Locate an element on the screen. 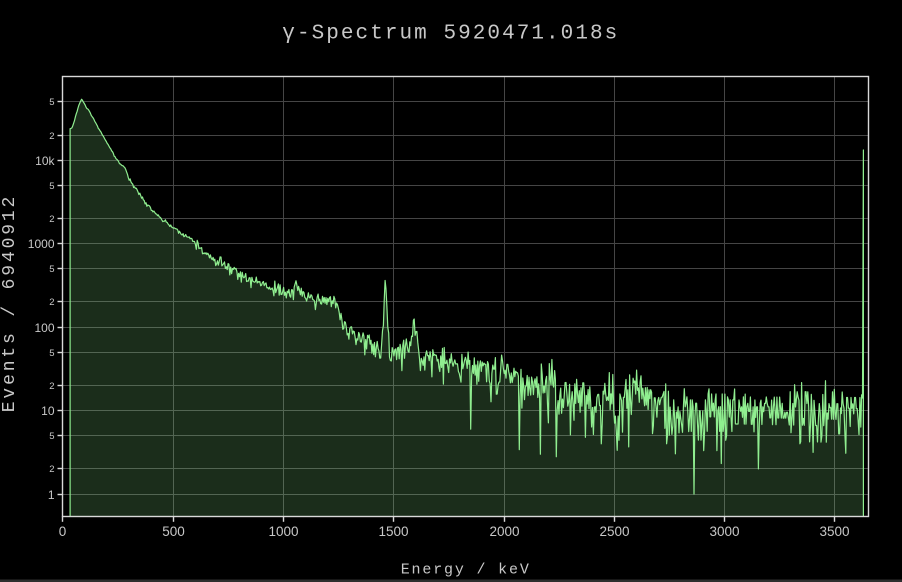  svg-text: 100 is located at coordinates (44, 328).